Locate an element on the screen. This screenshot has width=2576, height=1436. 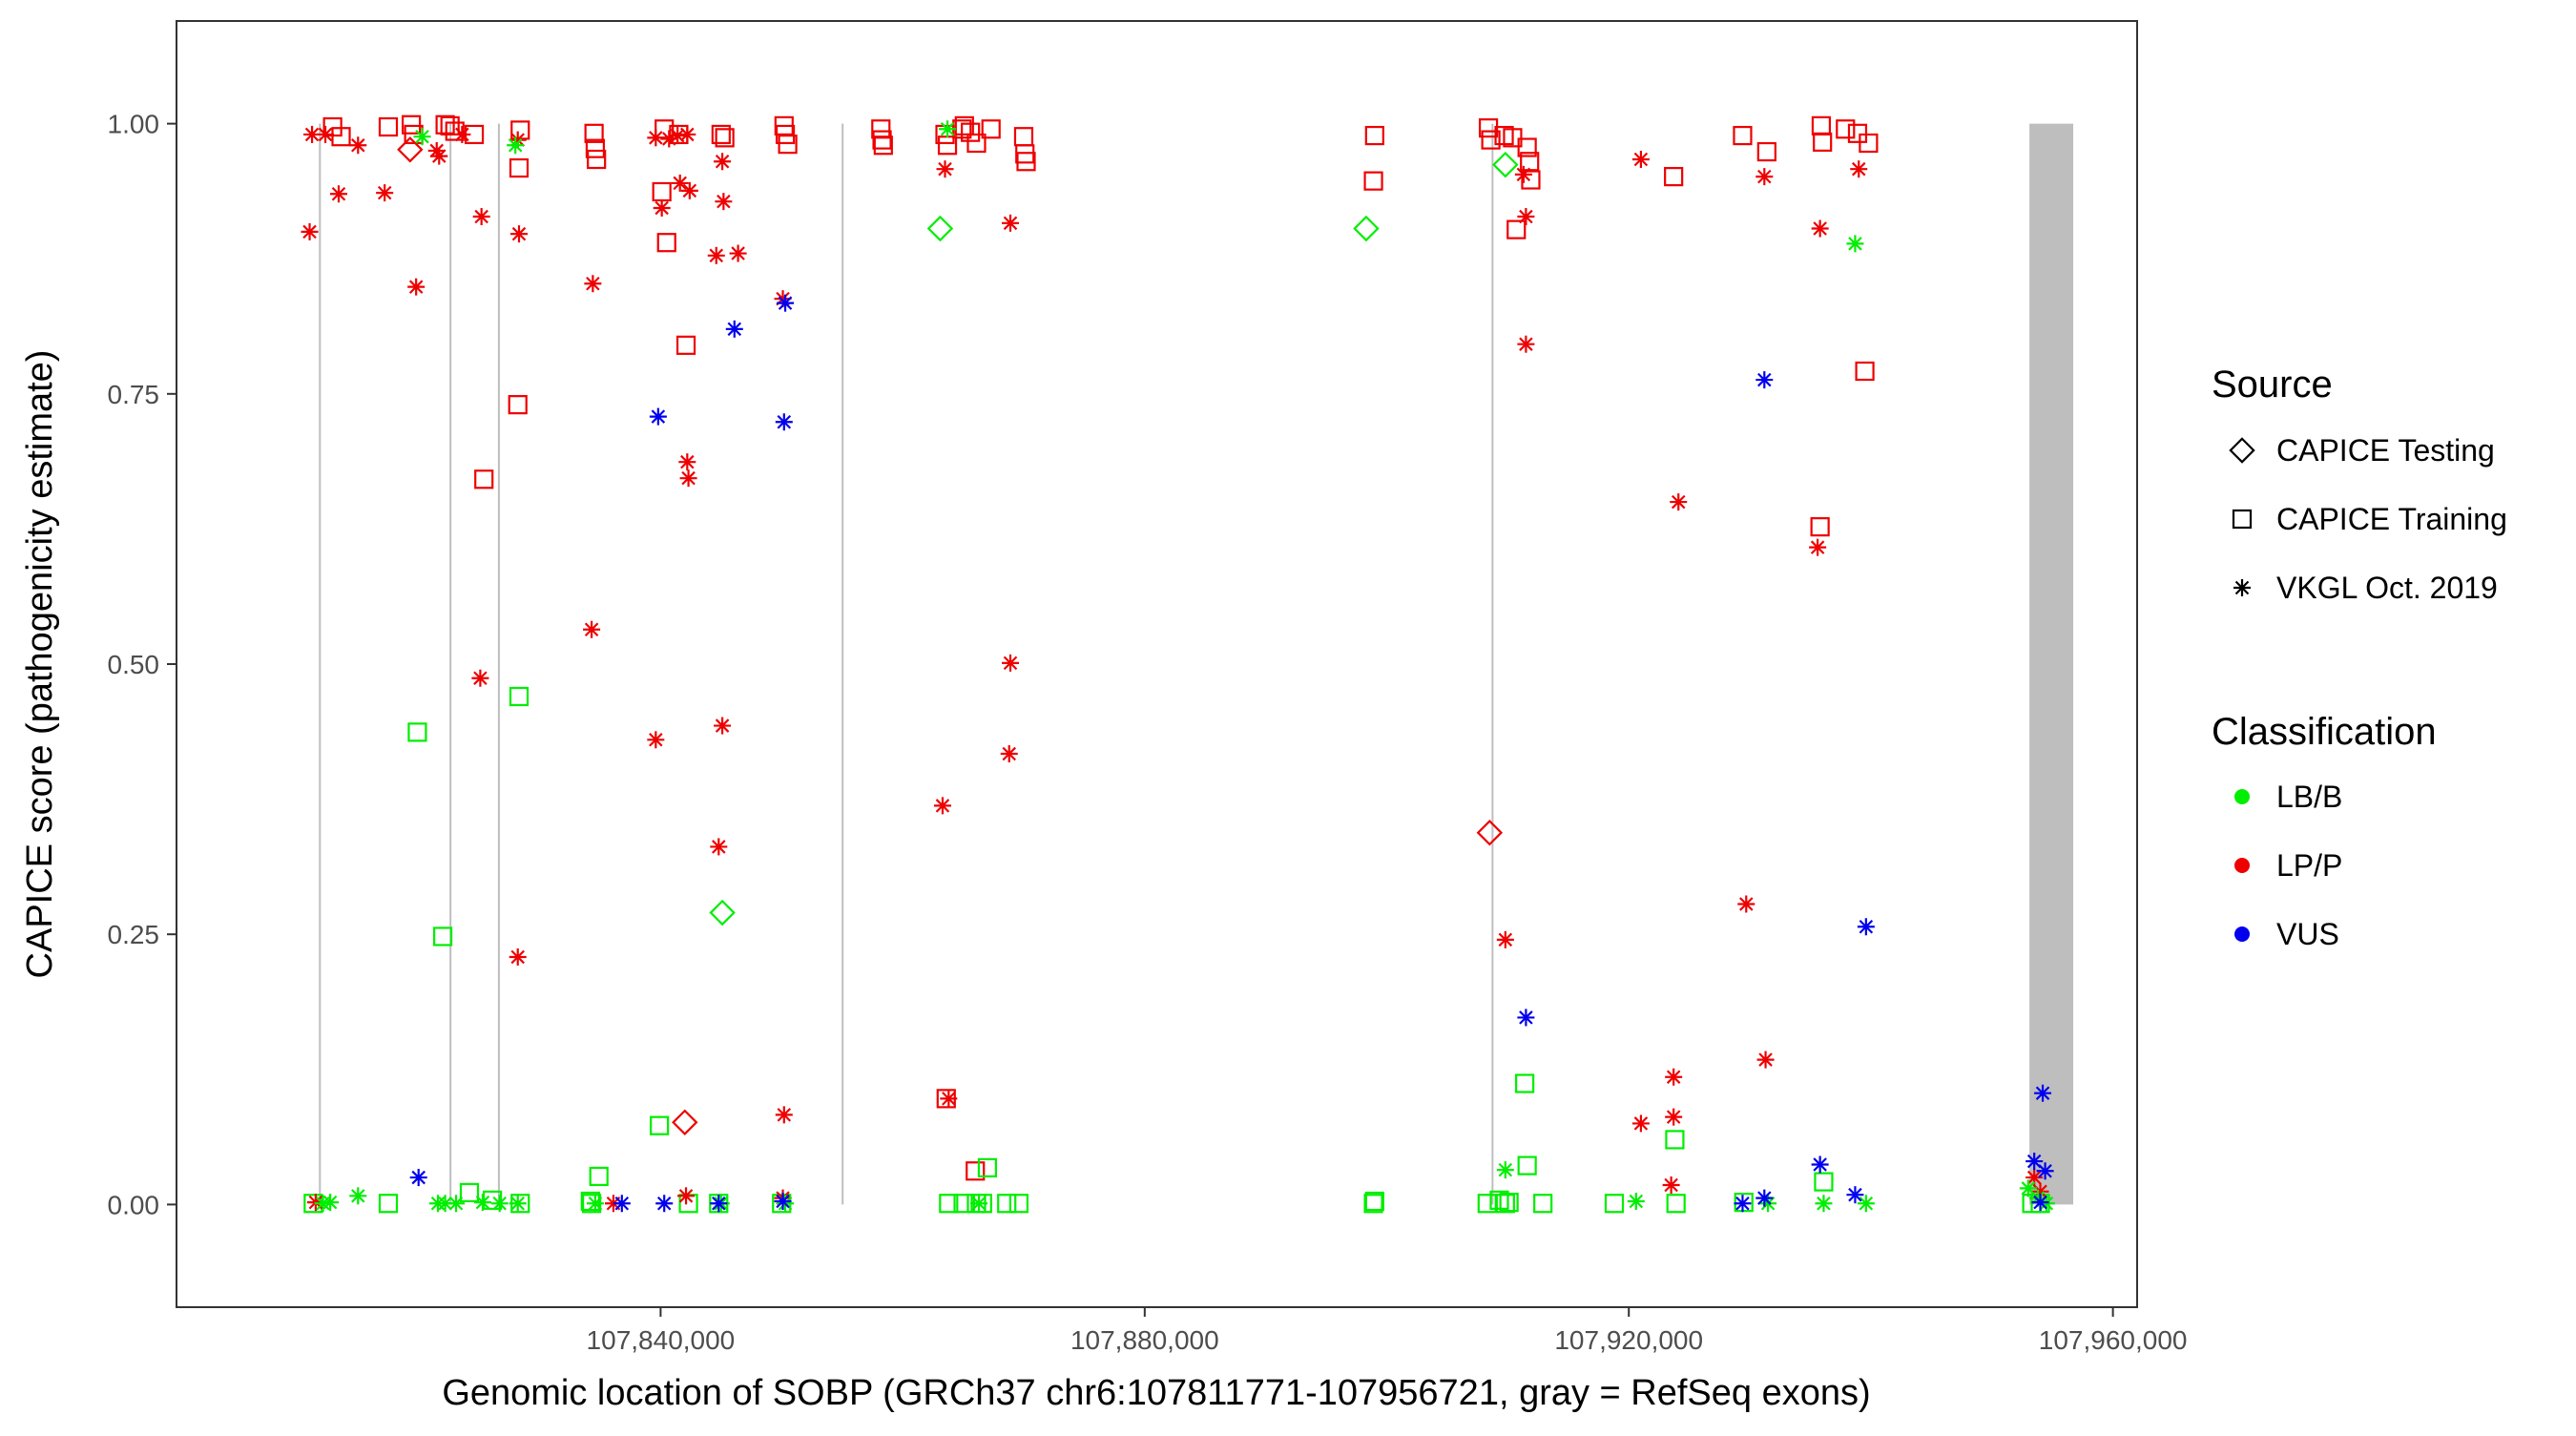
legend-key-asterisk is located at coordinates (2242, 587).